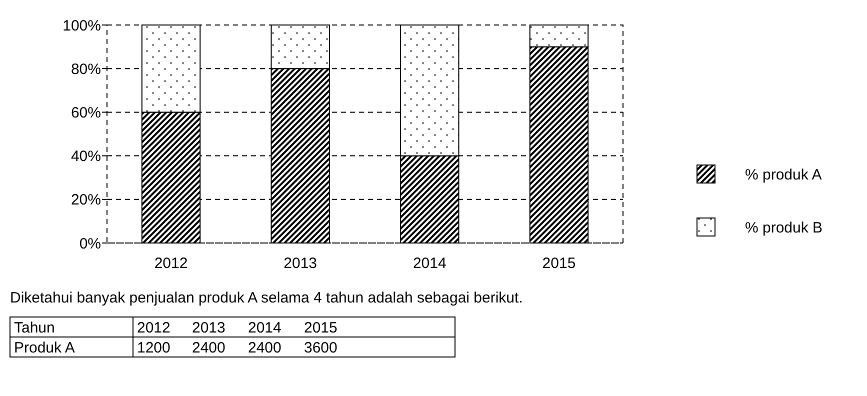 Image resolution: width=867 pixels, height=396 pixels. What do you see at coordinates (81, 25) in the screenshot?
I see `y-tick-label: 100%` at bounding box center [81, 25].